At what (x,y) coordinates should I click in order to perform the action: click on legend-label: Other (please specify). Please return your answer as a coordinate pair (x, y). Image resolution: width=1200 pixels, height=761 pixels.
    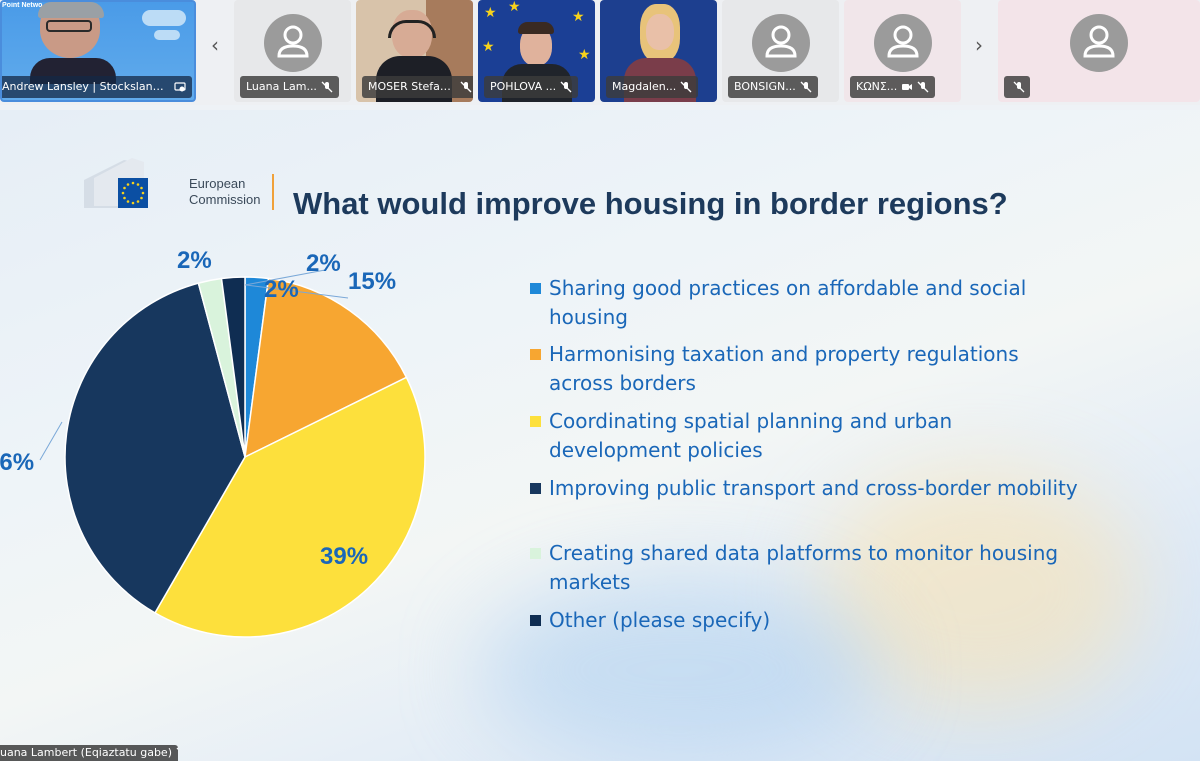
    Looking at the image, I should click on (660, 620).